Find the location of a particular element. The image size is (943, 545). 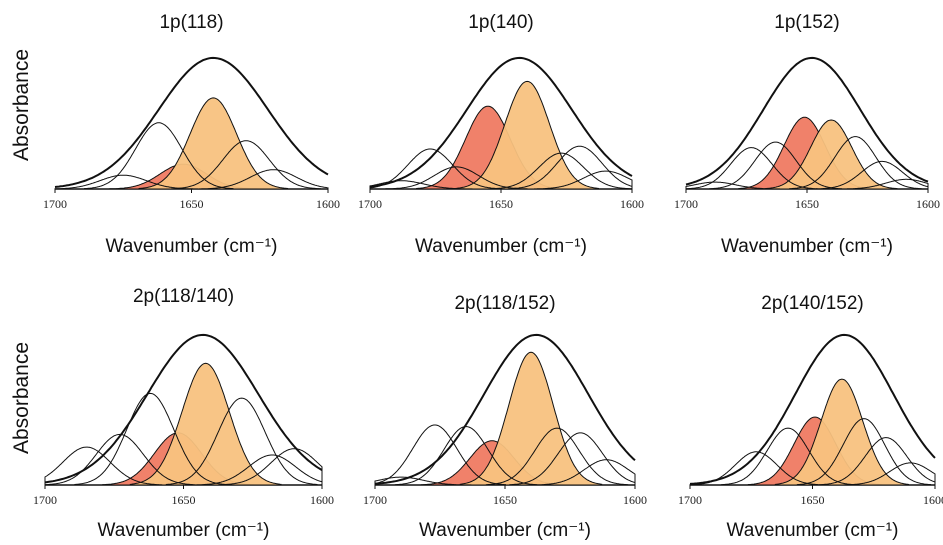

panel-title: 1p(152) is located at coordinates (807, 22).